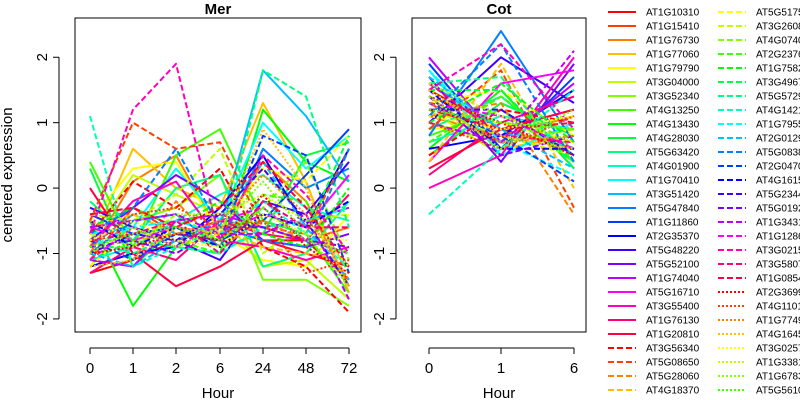  I want to click on legend-entry-label: AT5G16710, so click(673, 293).